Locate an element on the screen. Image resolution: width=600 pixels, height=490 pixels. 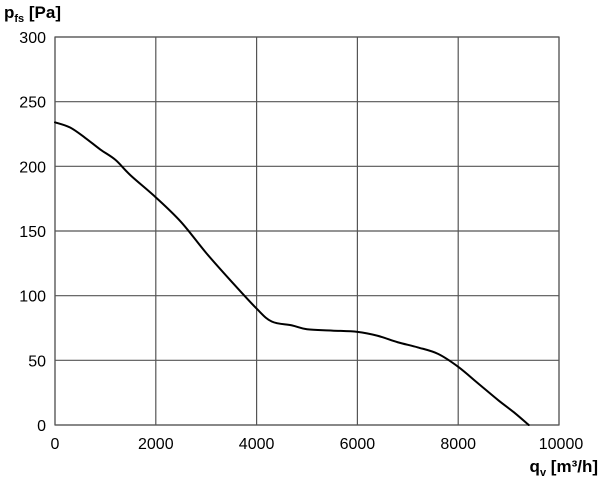
x-tick-label-1: 2000 is located at coordinates (156, 444).